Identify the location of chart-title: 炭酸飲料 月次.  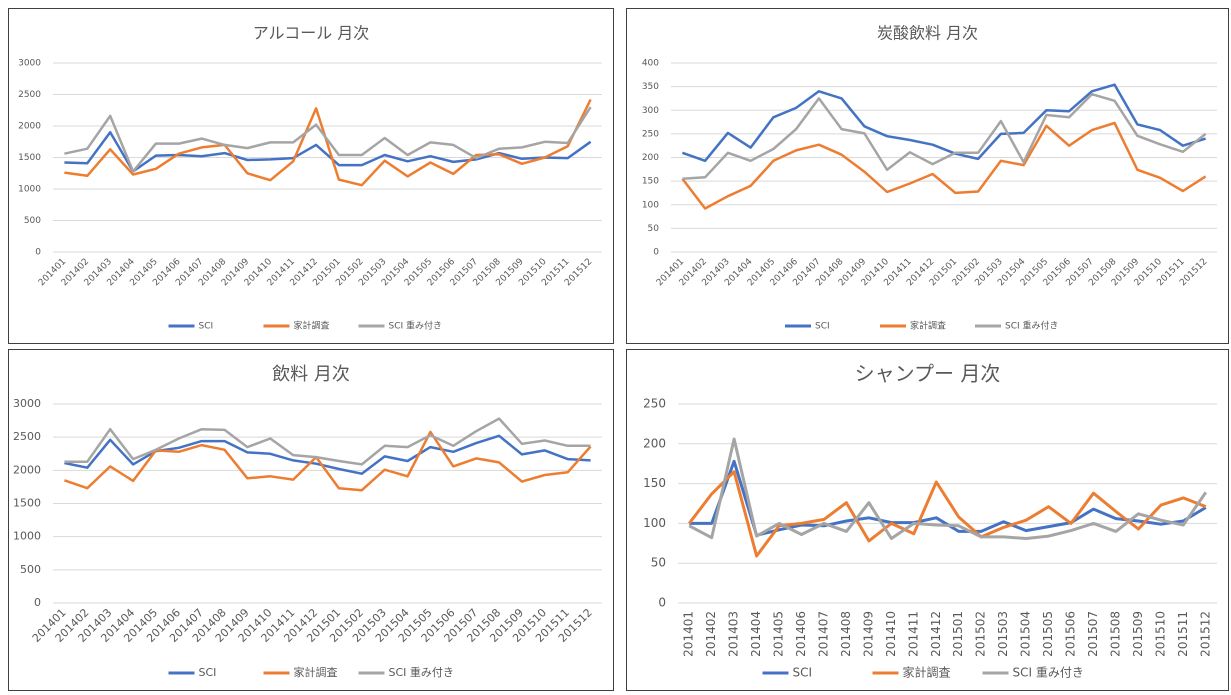
(927, 33).